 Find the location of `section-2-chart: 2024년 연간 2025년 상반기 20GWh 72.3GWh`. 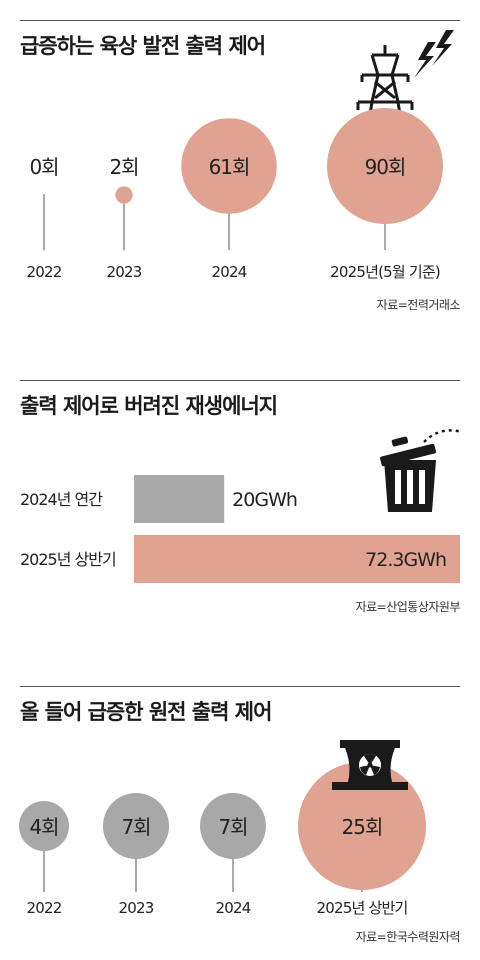

section-2-chart: 2024년 연간 2025년 상반기 20GWh 72.3GWh is located at coordinates (241, 506).